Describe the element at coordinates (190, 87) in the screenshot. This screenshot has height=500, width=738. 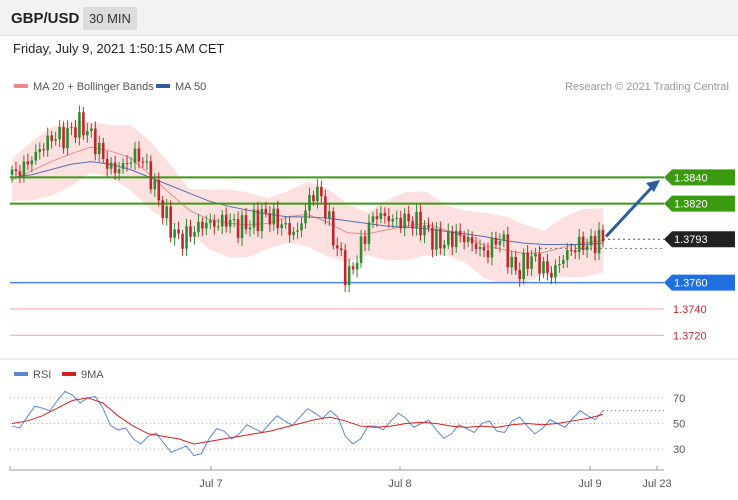
I see `legend-label-ma50: MA 50` at that location.